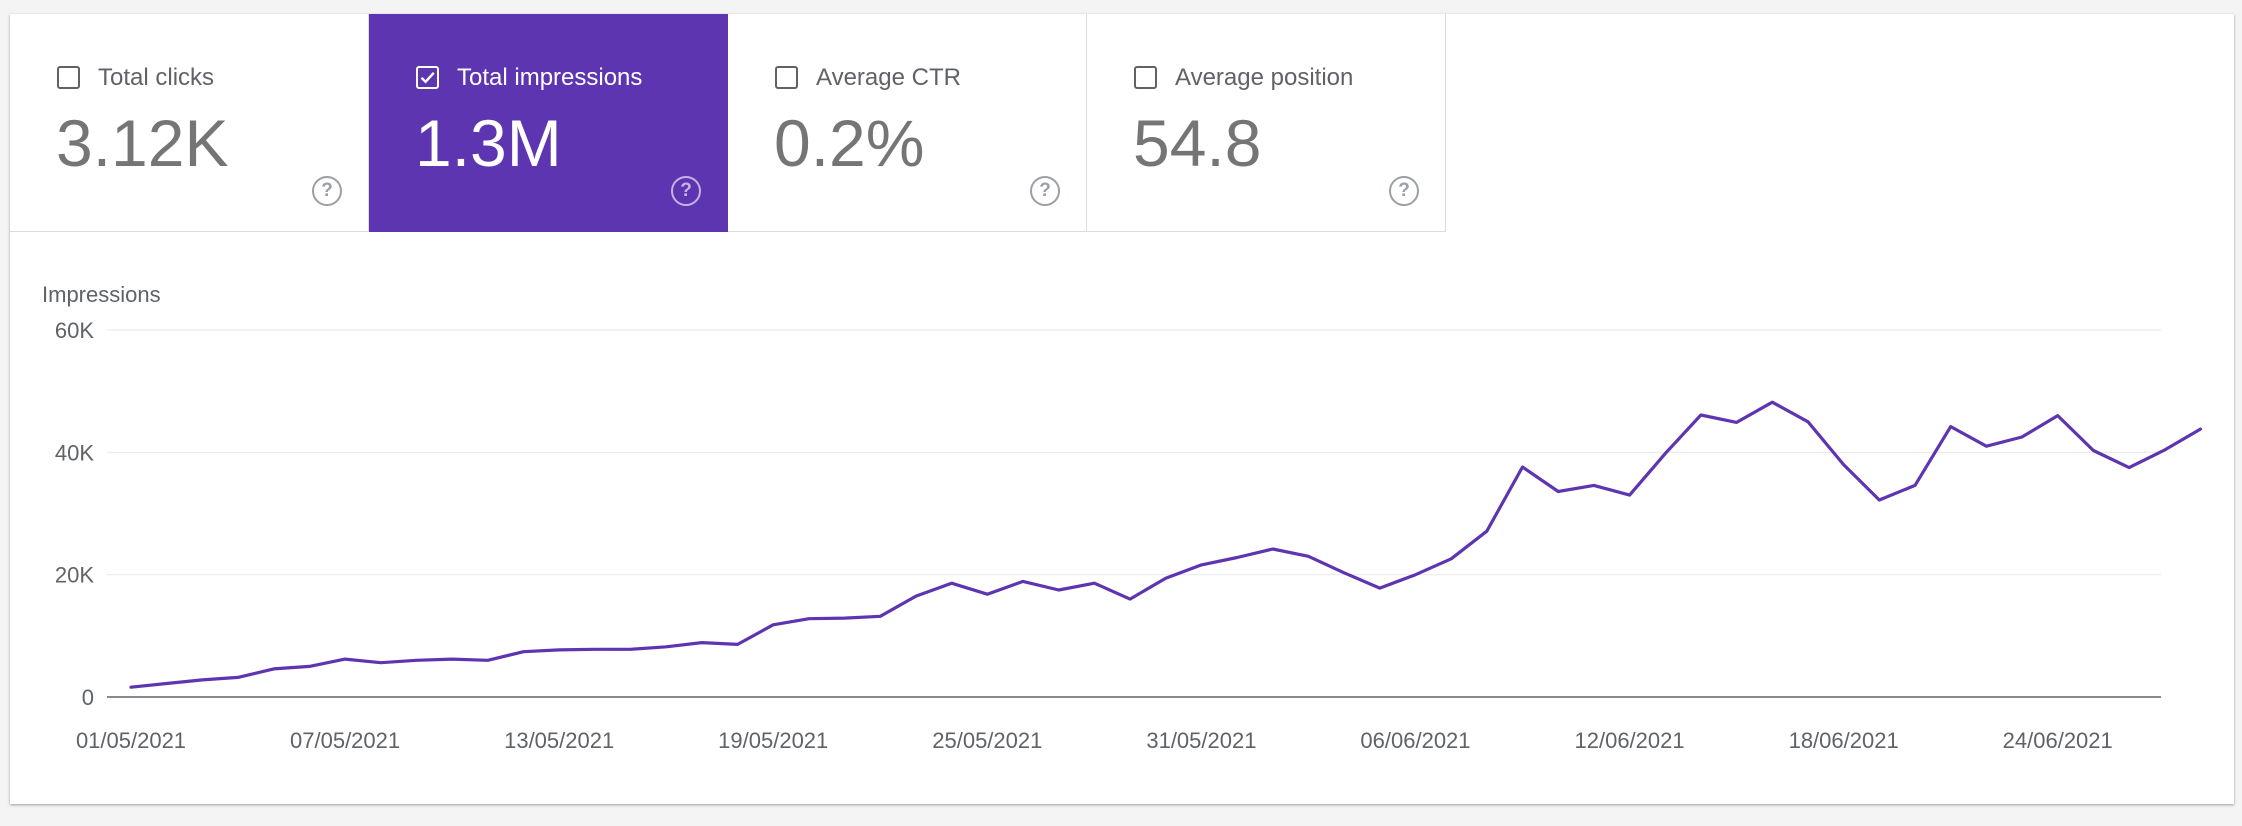 The width and height of the screenshot is (2242, 826). I want to click on metric-value: 1.3M, so click(488, 143).